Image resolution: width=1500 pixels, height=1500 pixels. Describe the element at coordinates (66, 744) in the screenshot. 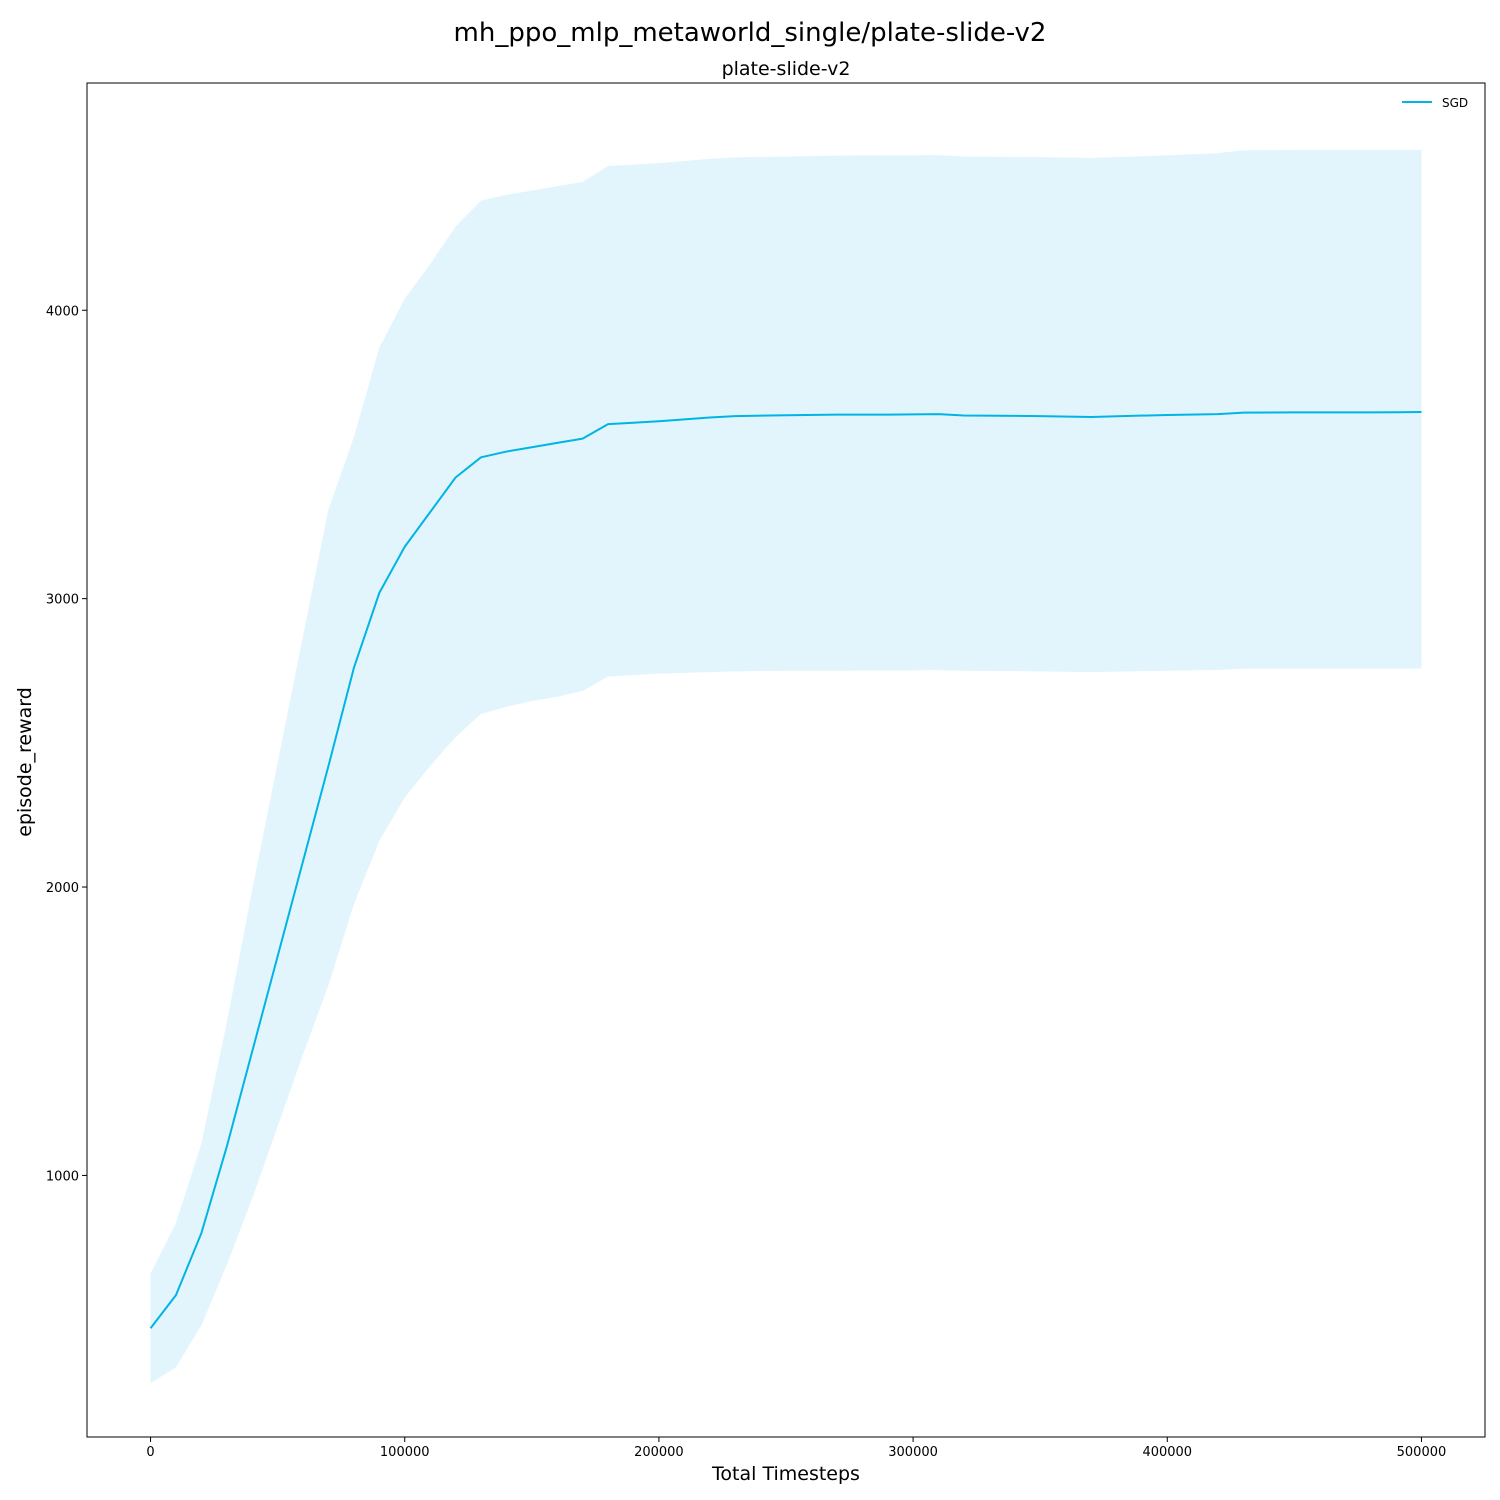

I see `y-axis-ticks: 1000 2000 3000 4000` at that location.